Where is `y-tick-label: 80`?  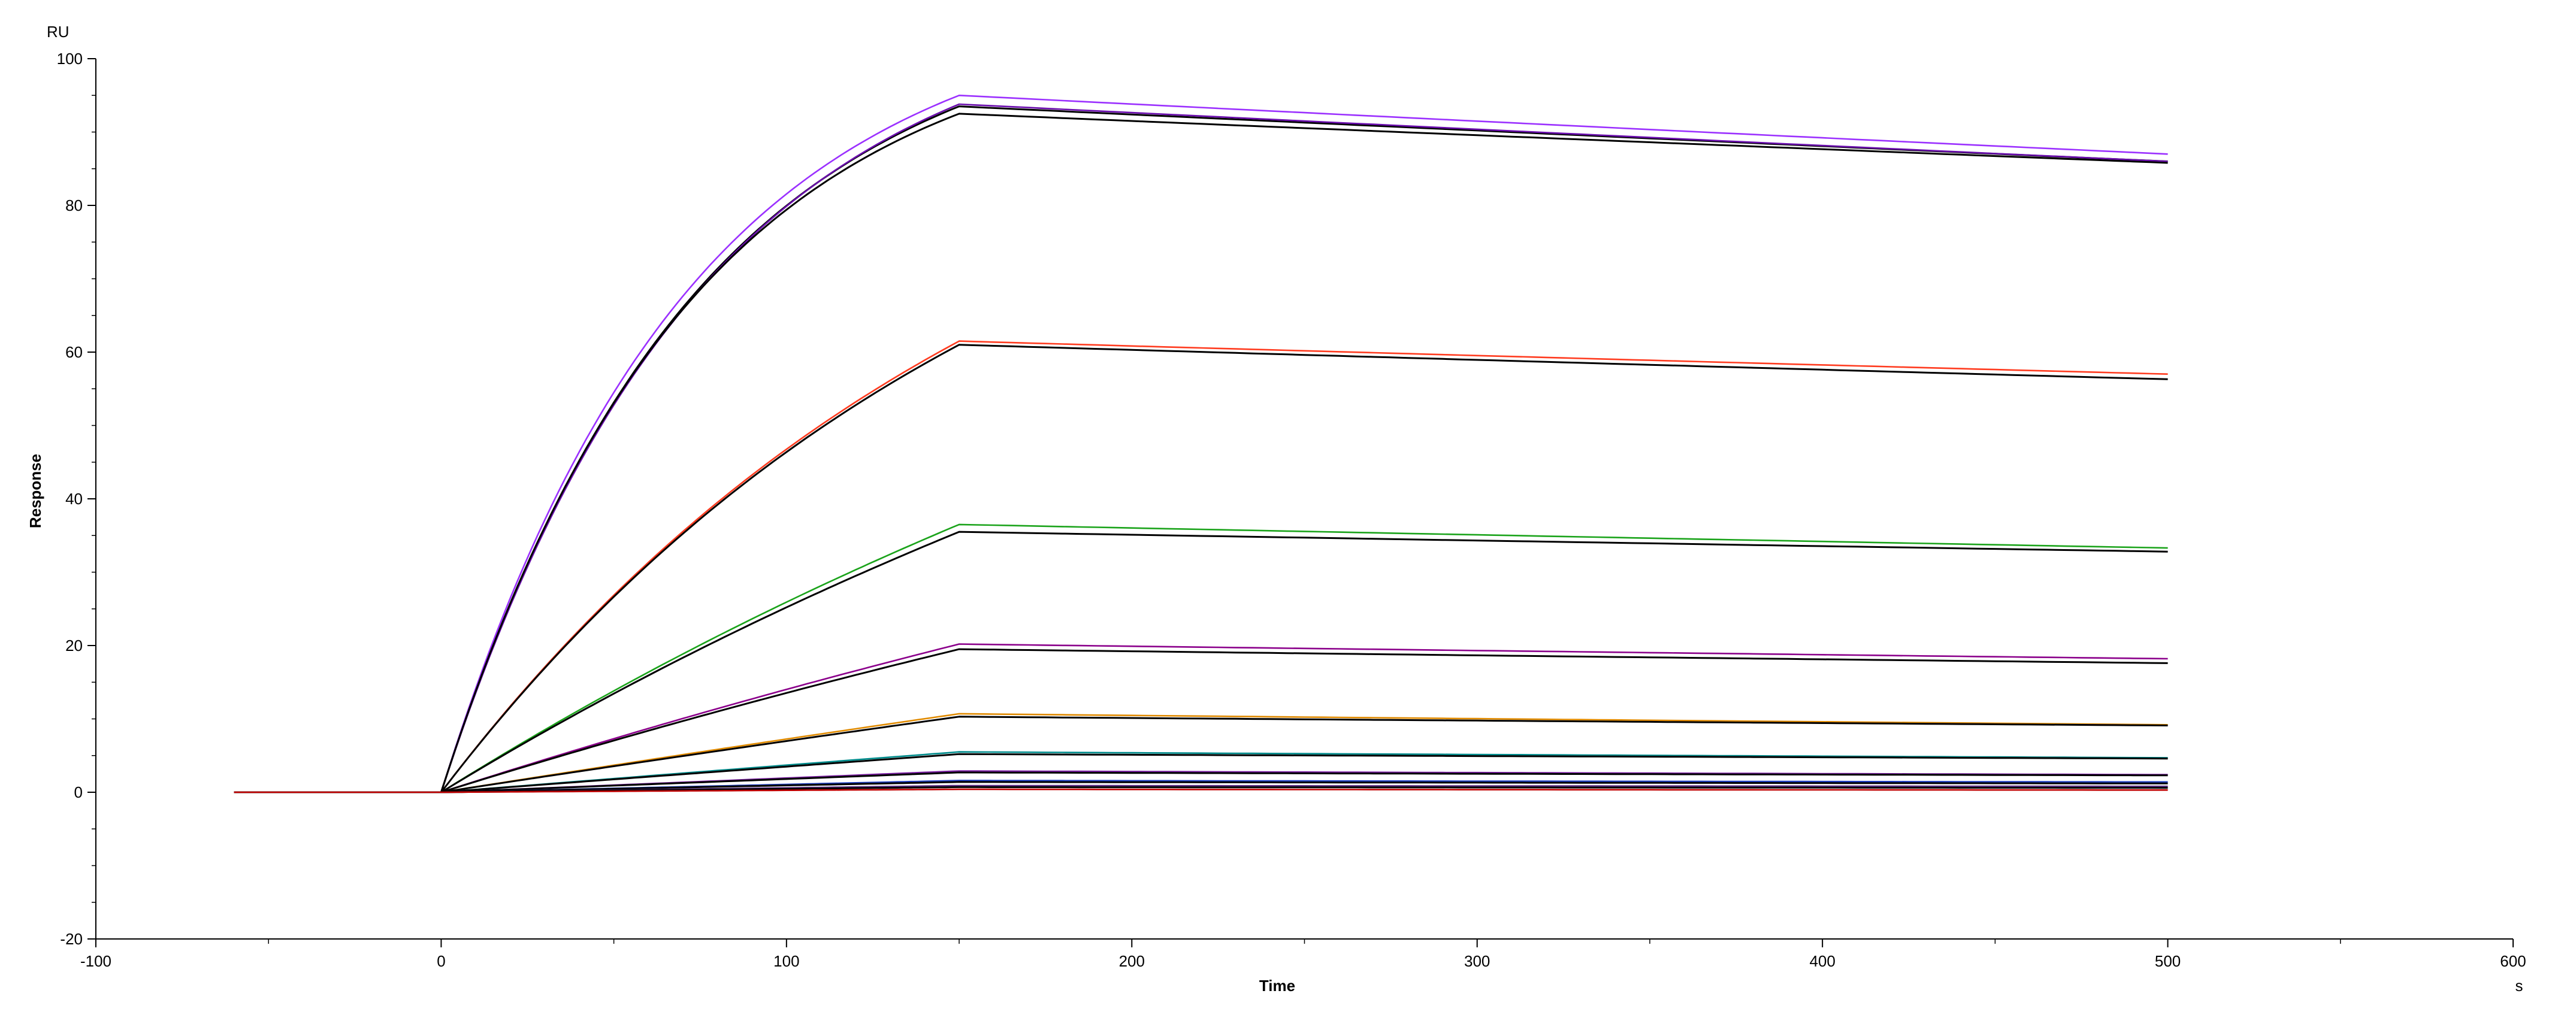 y-tick-label: 80 is located at coordinates (74, 205).